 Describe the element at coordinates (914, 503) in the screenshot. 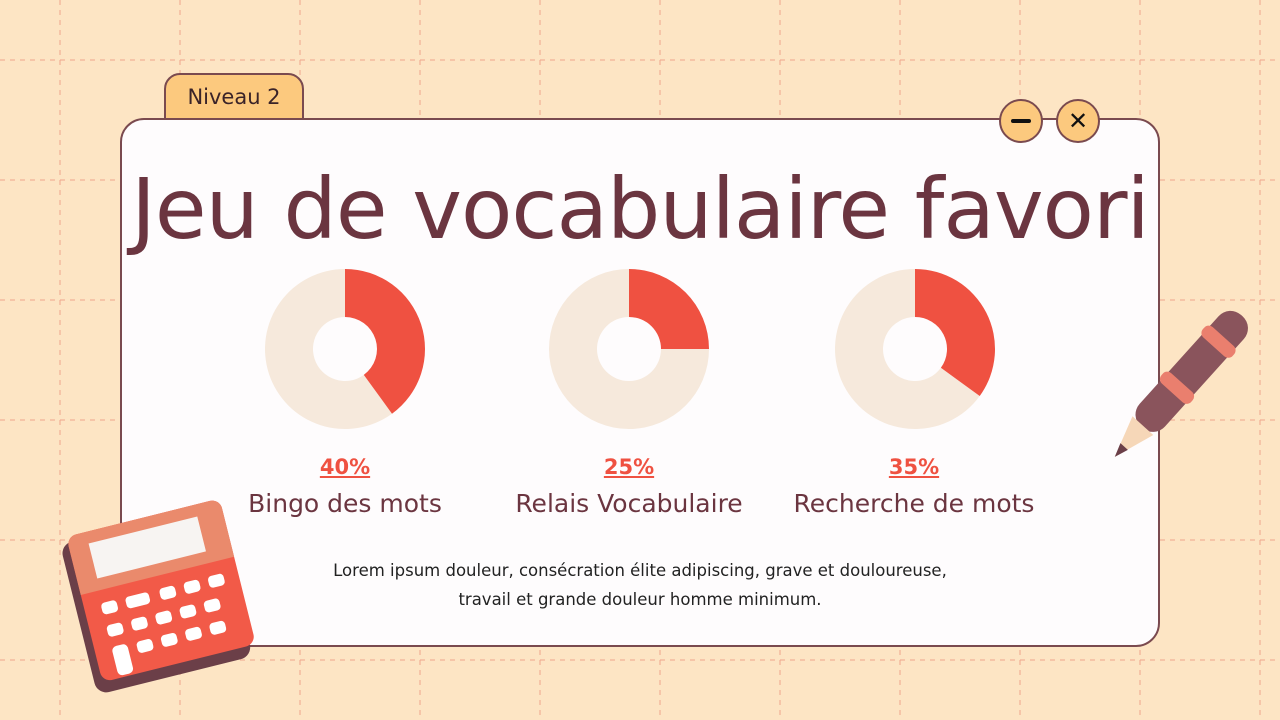

I see `chart-category-label: Recherche de mots` at that location.